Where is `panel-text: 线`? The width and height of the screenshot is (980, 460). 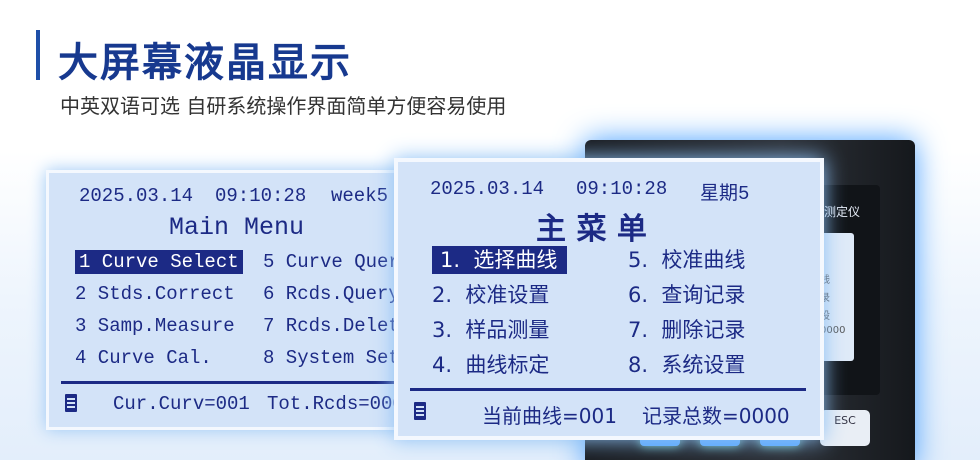
panel-text: 线 is located at coordinates (825, 280).